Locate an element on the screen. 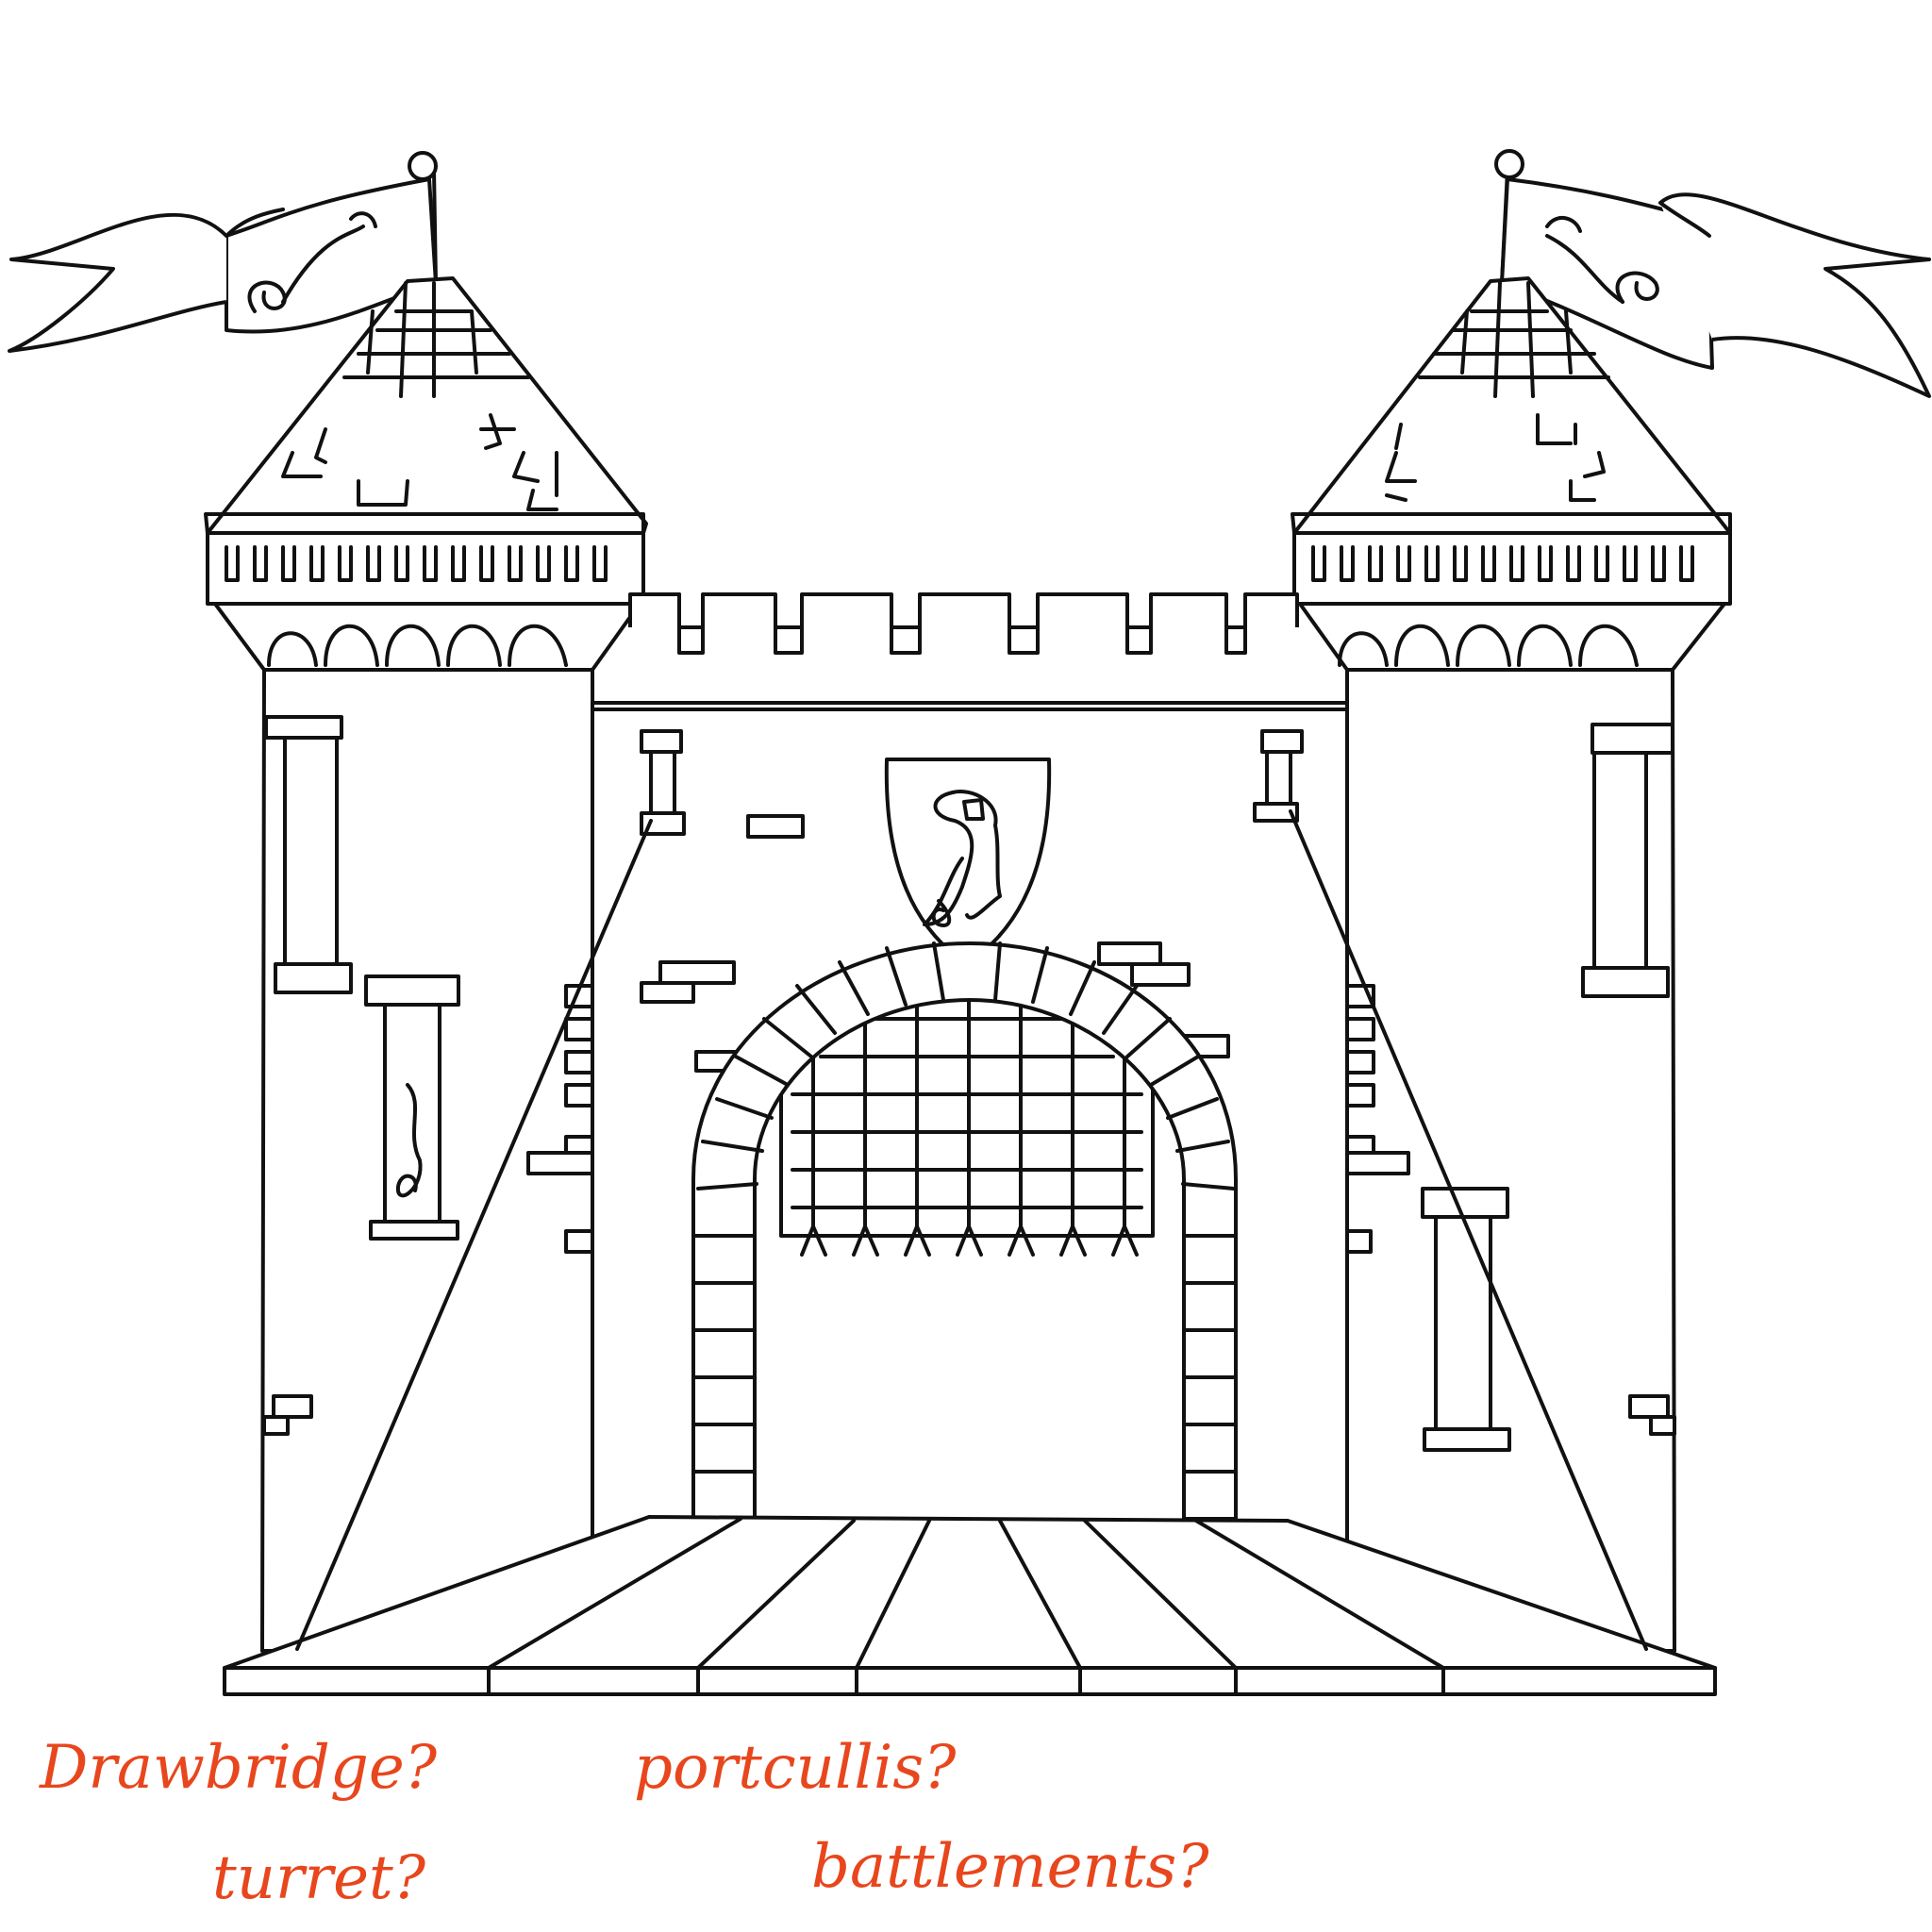  shield-seahorse-icon is located at coordinates (968, 862).